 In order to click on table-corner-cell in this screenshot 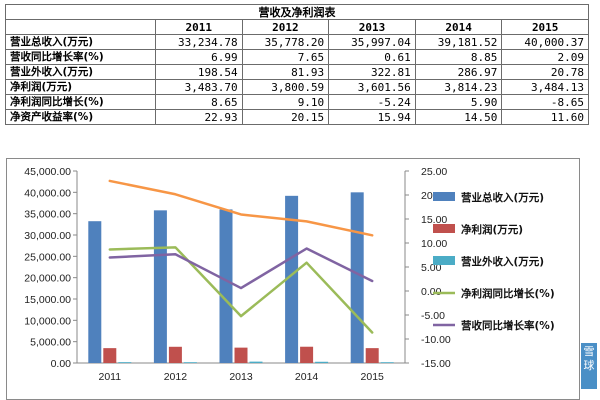, I will do `click(80, 27)`.